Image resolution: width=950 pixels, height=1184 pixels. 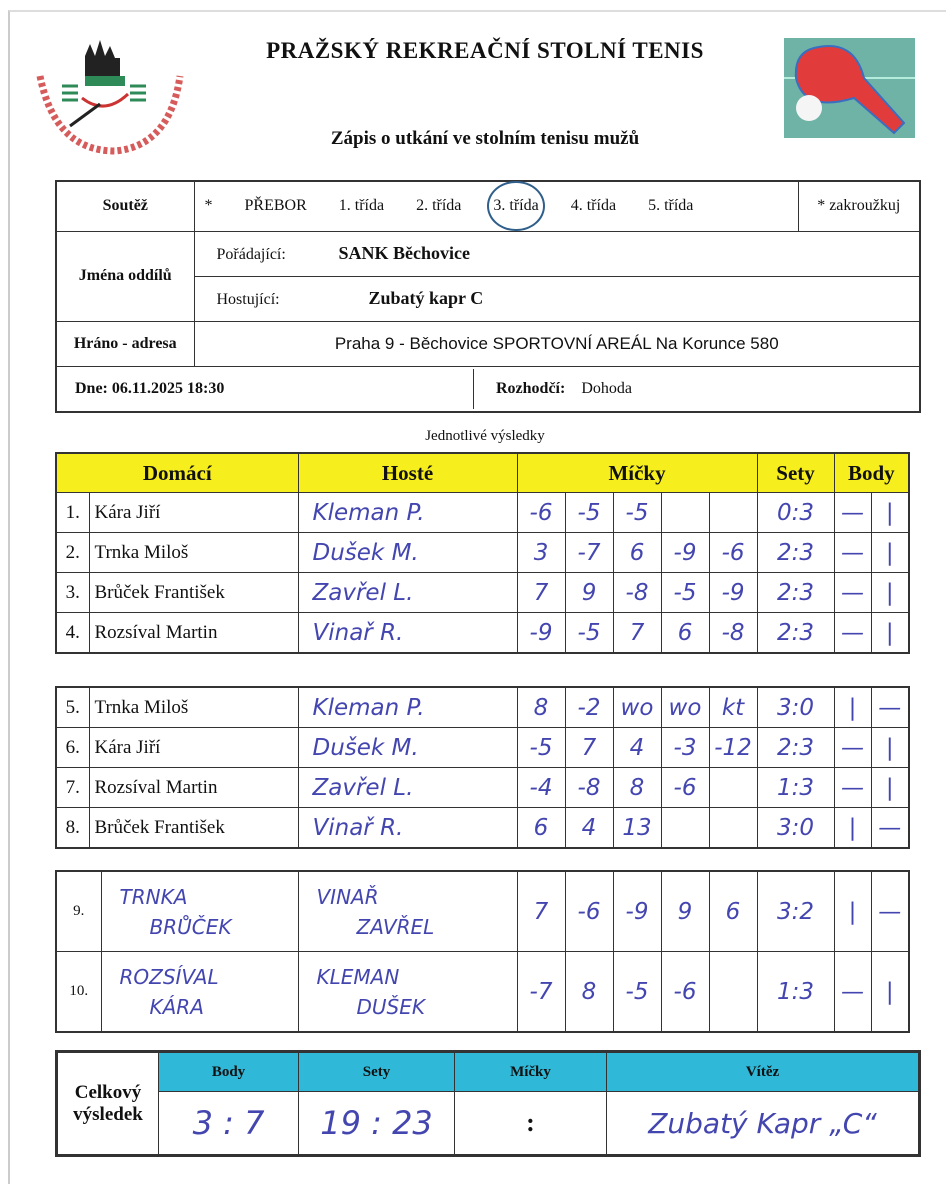 What do you see at coordinates (275, 206) in the screenshot?
I see `option-prebor: PŘEBOR` at bounding box center [275, 206].